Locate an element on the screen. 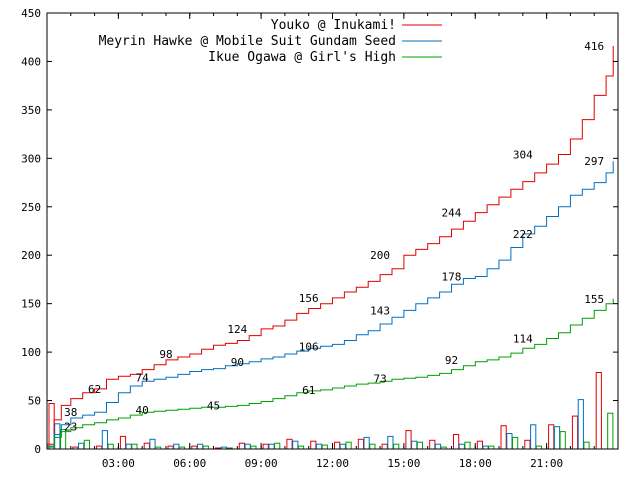 The image size is (640, 480). x-tick-label: 21:00 is located at coordinates (546, 463).